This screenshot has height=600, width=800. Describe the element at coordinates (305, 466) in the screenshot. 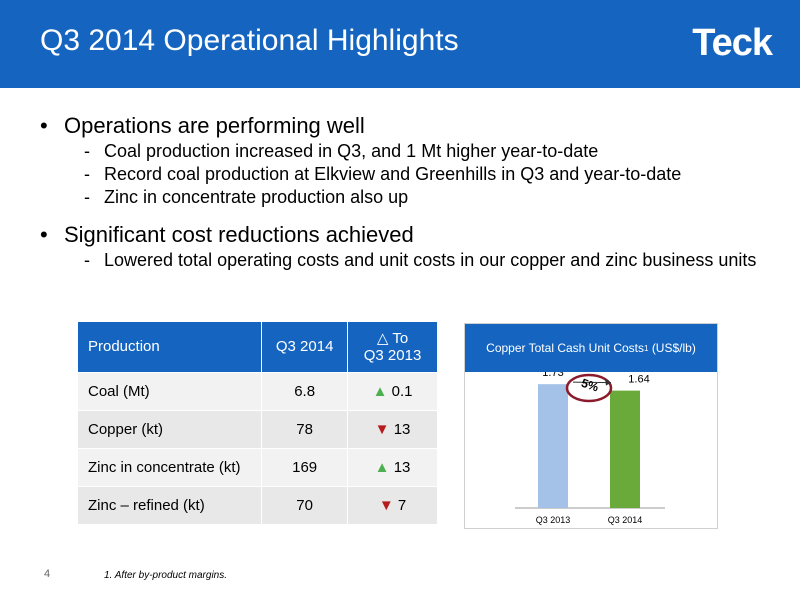

I see `row-value: 169` at that location.